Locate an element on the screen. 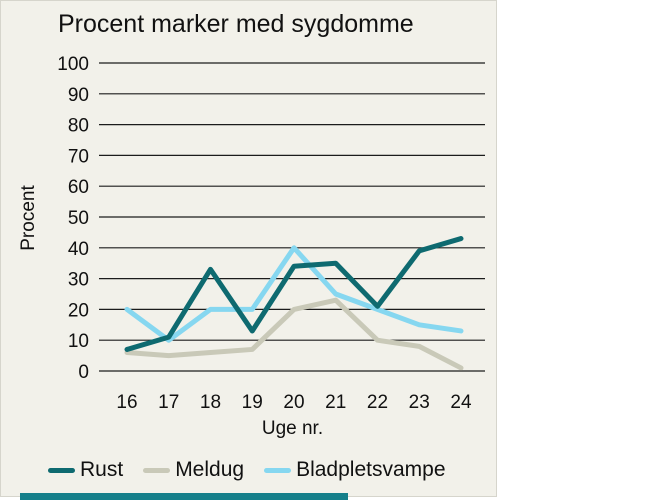 This screenshot has height=500, width=667. x-tick-label: 19 is located at coordinates (252, 402).